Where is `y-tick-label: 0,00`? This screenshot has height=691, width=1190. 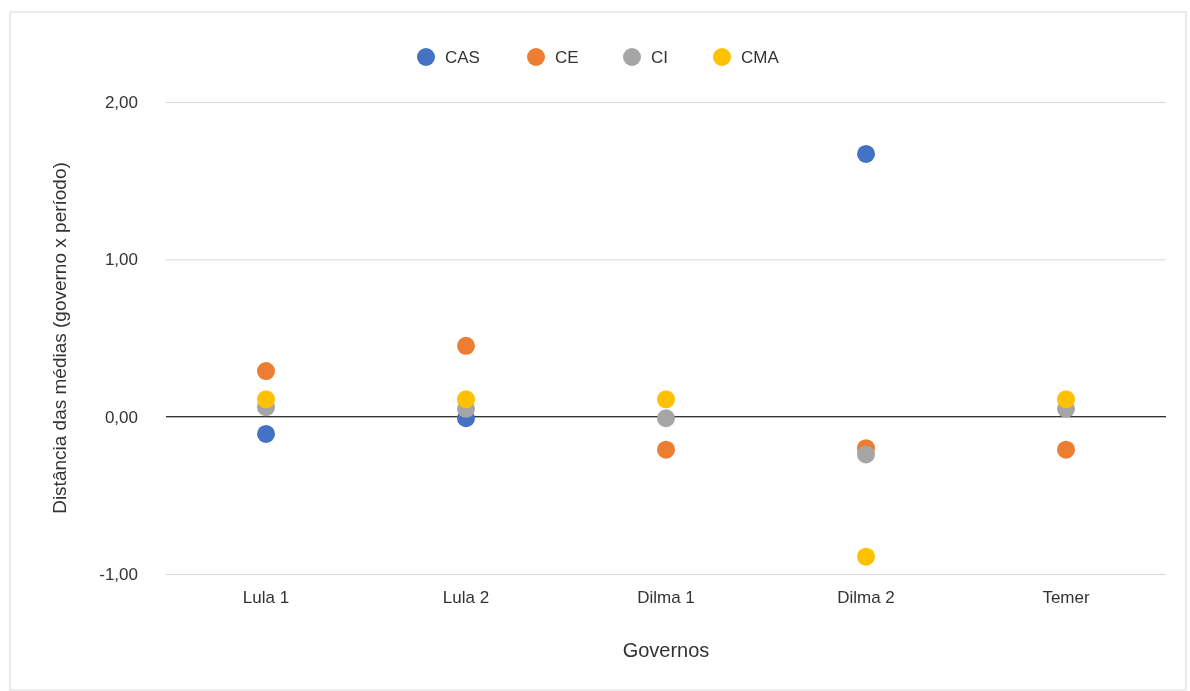 y-tick-label: 0,00 is located at coordinates (121, 417).